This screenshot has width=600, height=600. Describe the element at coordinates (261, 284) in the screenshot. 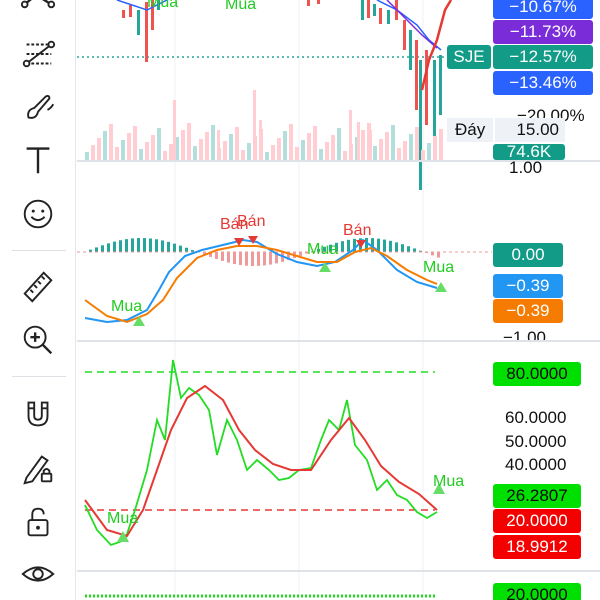

I see `signal-line` at that location.